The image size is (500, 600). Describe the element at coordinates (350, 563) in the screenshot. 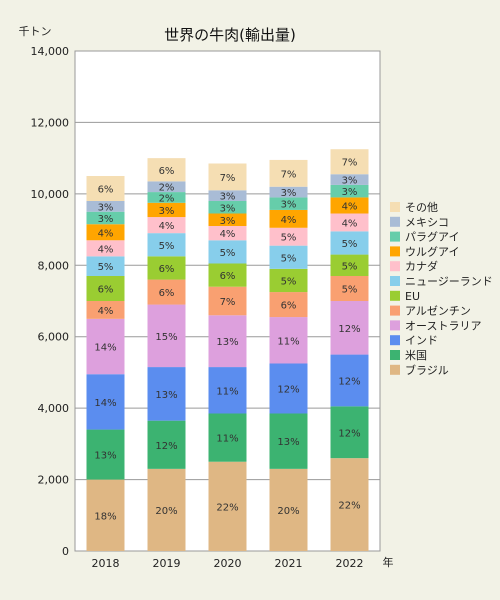

I see `x-tick-label: 2022` at that location.